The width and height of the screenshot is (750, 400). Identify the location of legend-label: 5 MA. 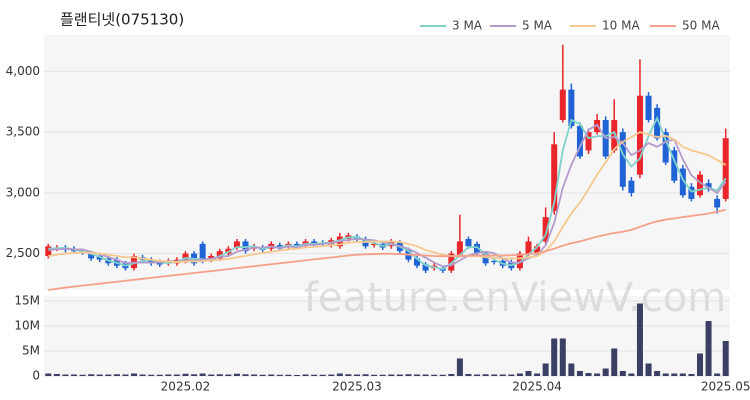
(537, 26).